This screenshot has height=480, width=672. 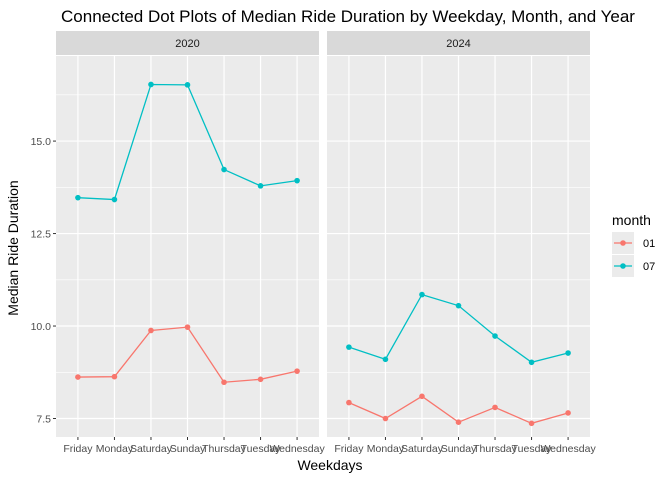 I want to click on x-axis-title: Weekdays, so click(x=329, y=465).